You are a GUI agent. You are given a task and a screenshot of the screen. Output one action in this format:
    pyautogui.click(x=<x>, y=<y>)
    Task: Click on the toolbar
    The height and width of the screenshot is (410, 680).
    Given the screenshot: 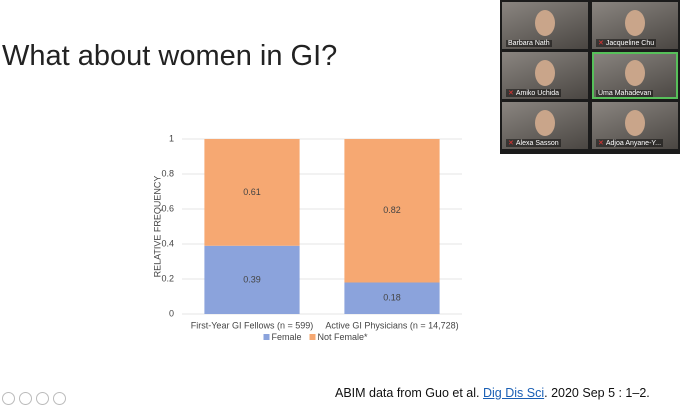 What is the action you would take?
    pyautogui.click(x=36, y=401)
    